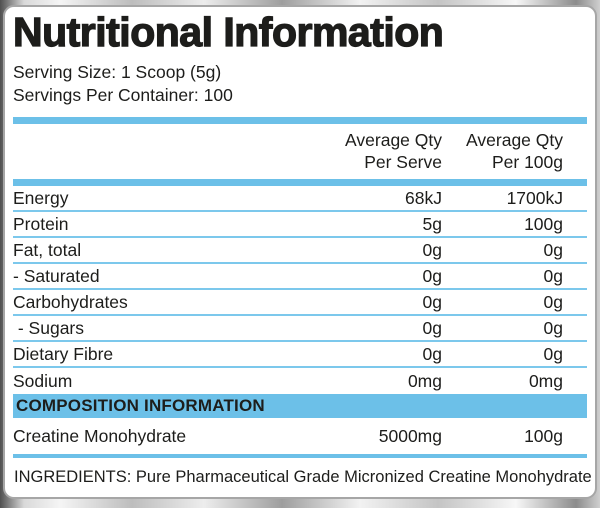 This screenshot has width=600, height=508. What do you see at coordinates (300, 406) in the screenshot?
I see `composition-header-banner: COMPOSITION INFORMATION` at bounding box center [300, 406].